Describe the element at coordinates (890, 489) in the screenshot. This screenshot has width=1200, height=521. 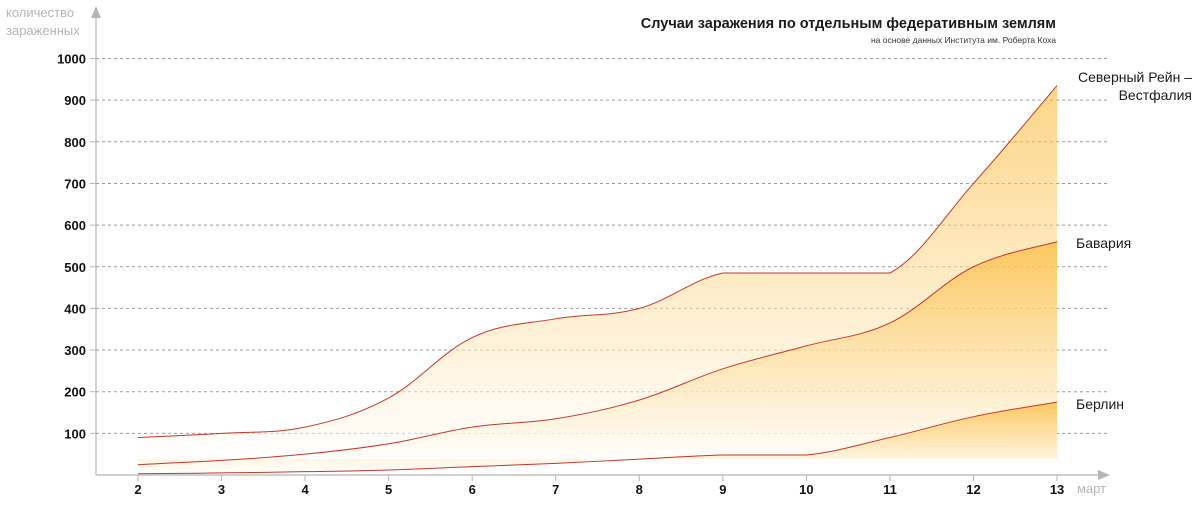
I see `x-tick-label-11: 11` at that location.